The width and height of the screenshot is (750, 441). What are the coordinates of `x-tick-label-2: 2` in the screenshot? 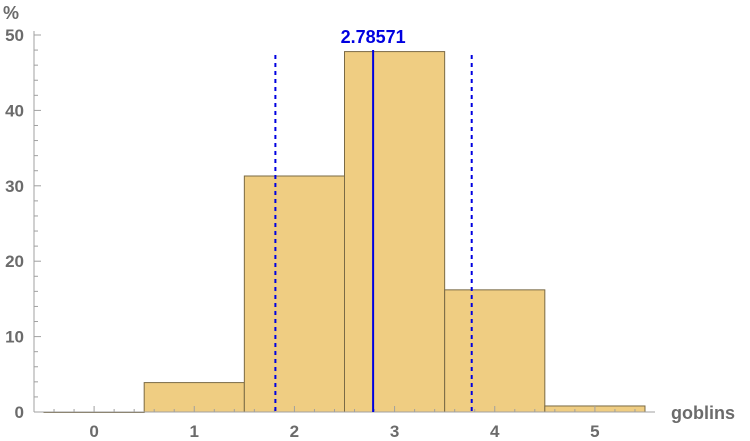 It's located at (294, 431).